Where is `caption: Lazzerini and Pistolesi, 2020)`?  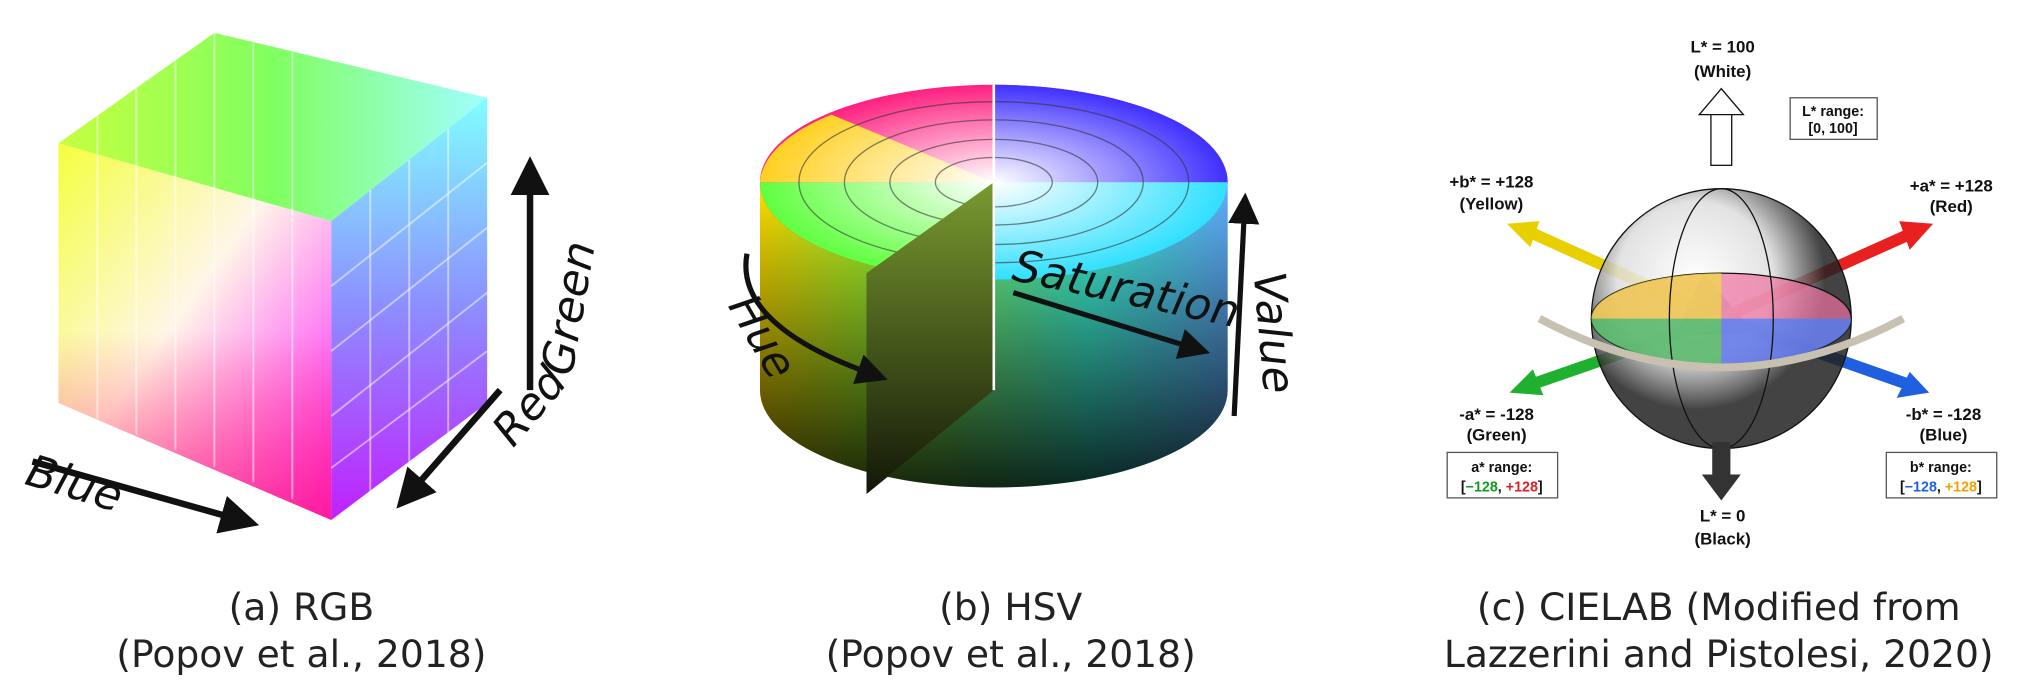
caption: Lazzerini and Pistolesi, 2020) is located at coordinates (1719, 654).